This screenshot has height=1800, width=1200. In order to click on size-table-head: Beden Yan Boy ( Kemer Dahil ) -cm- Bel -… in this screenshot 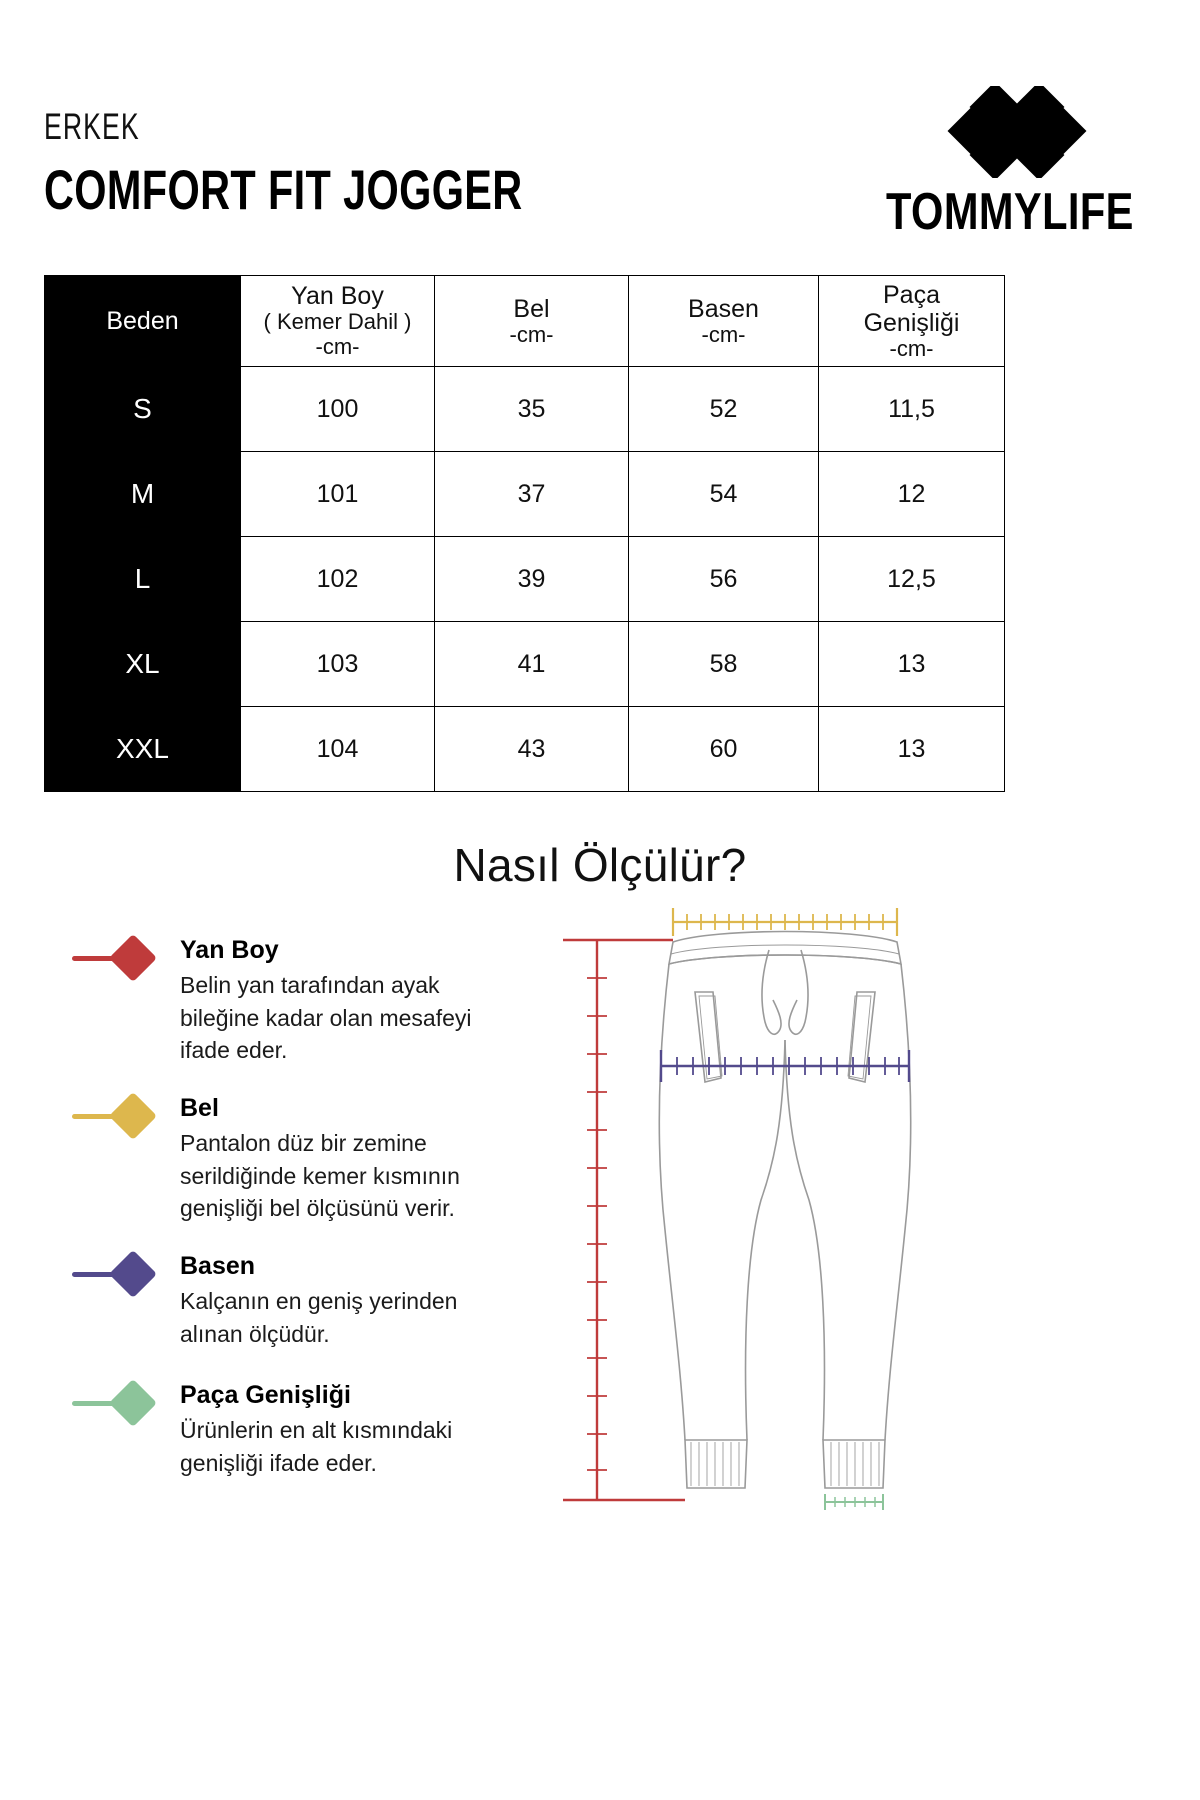, I will do `click(524, 321)`.